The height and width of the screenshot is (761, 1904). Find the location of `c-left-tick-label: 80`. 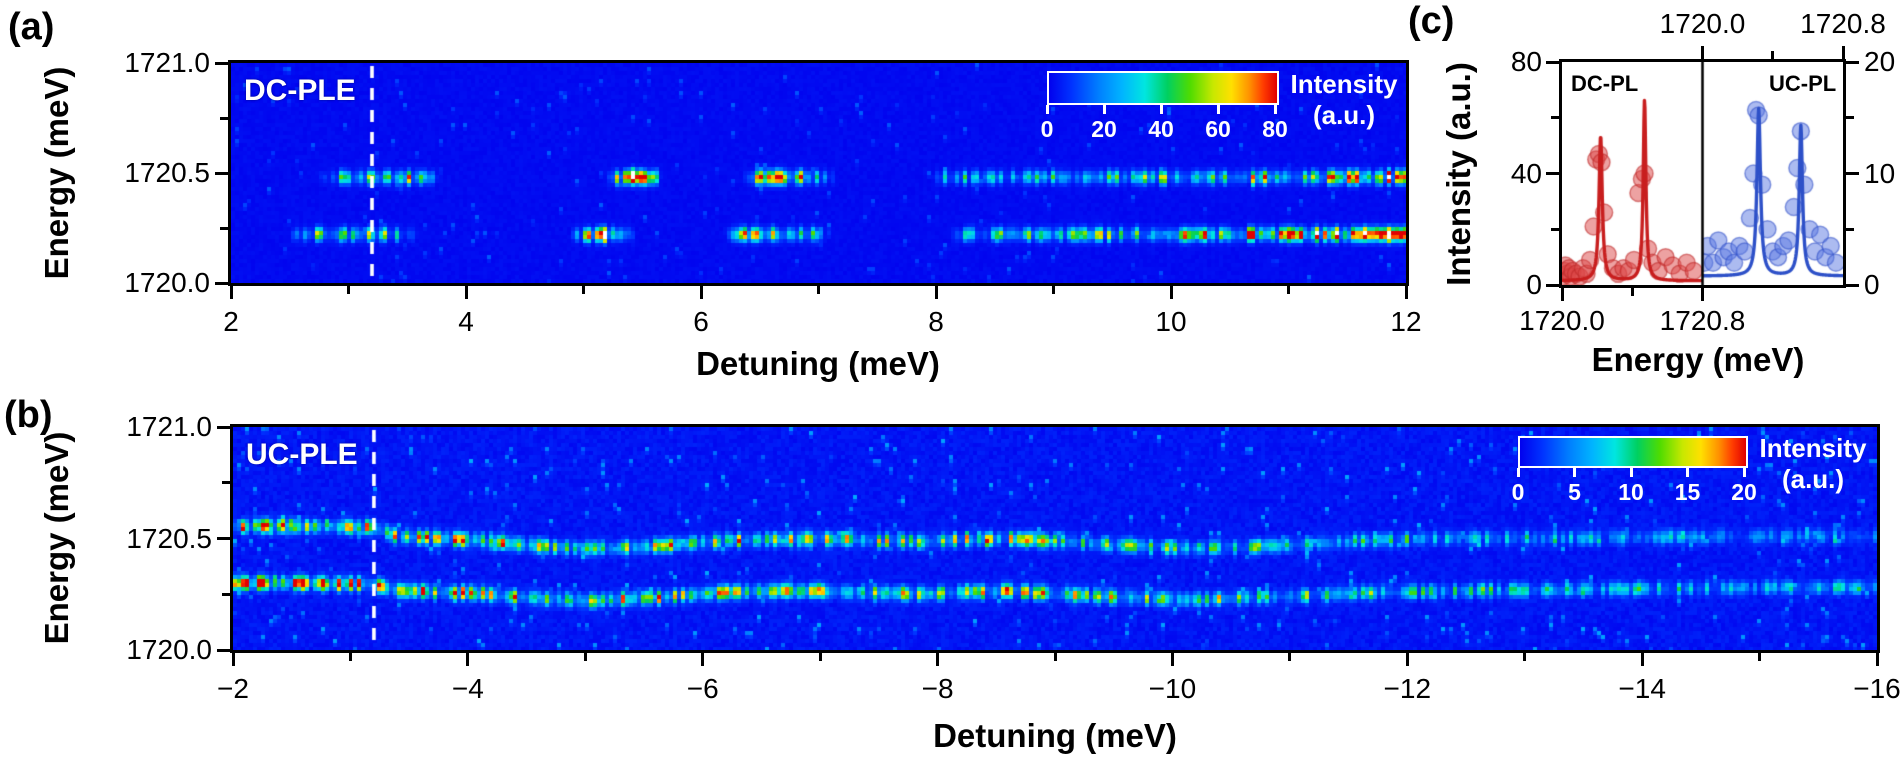

c-left-tick-label: 80 is located at coordinates (1526, 61).